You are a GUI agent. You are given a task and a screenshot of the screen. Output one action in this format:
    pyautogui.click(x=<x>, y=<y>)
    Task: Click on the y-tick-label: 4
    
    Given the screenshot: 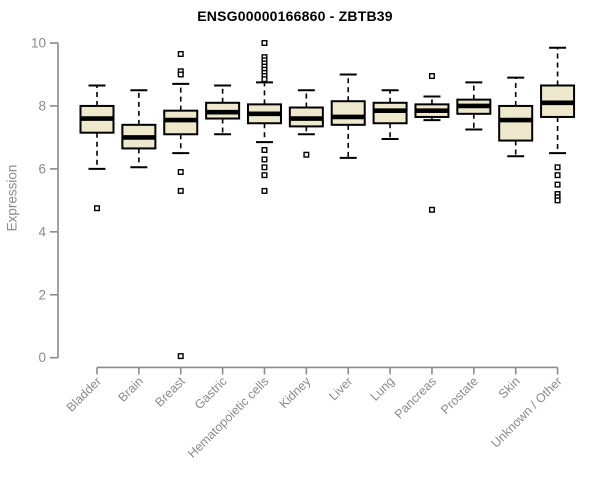 What is the action you would take?
    pyautogui.click(x=42, y=231)
    